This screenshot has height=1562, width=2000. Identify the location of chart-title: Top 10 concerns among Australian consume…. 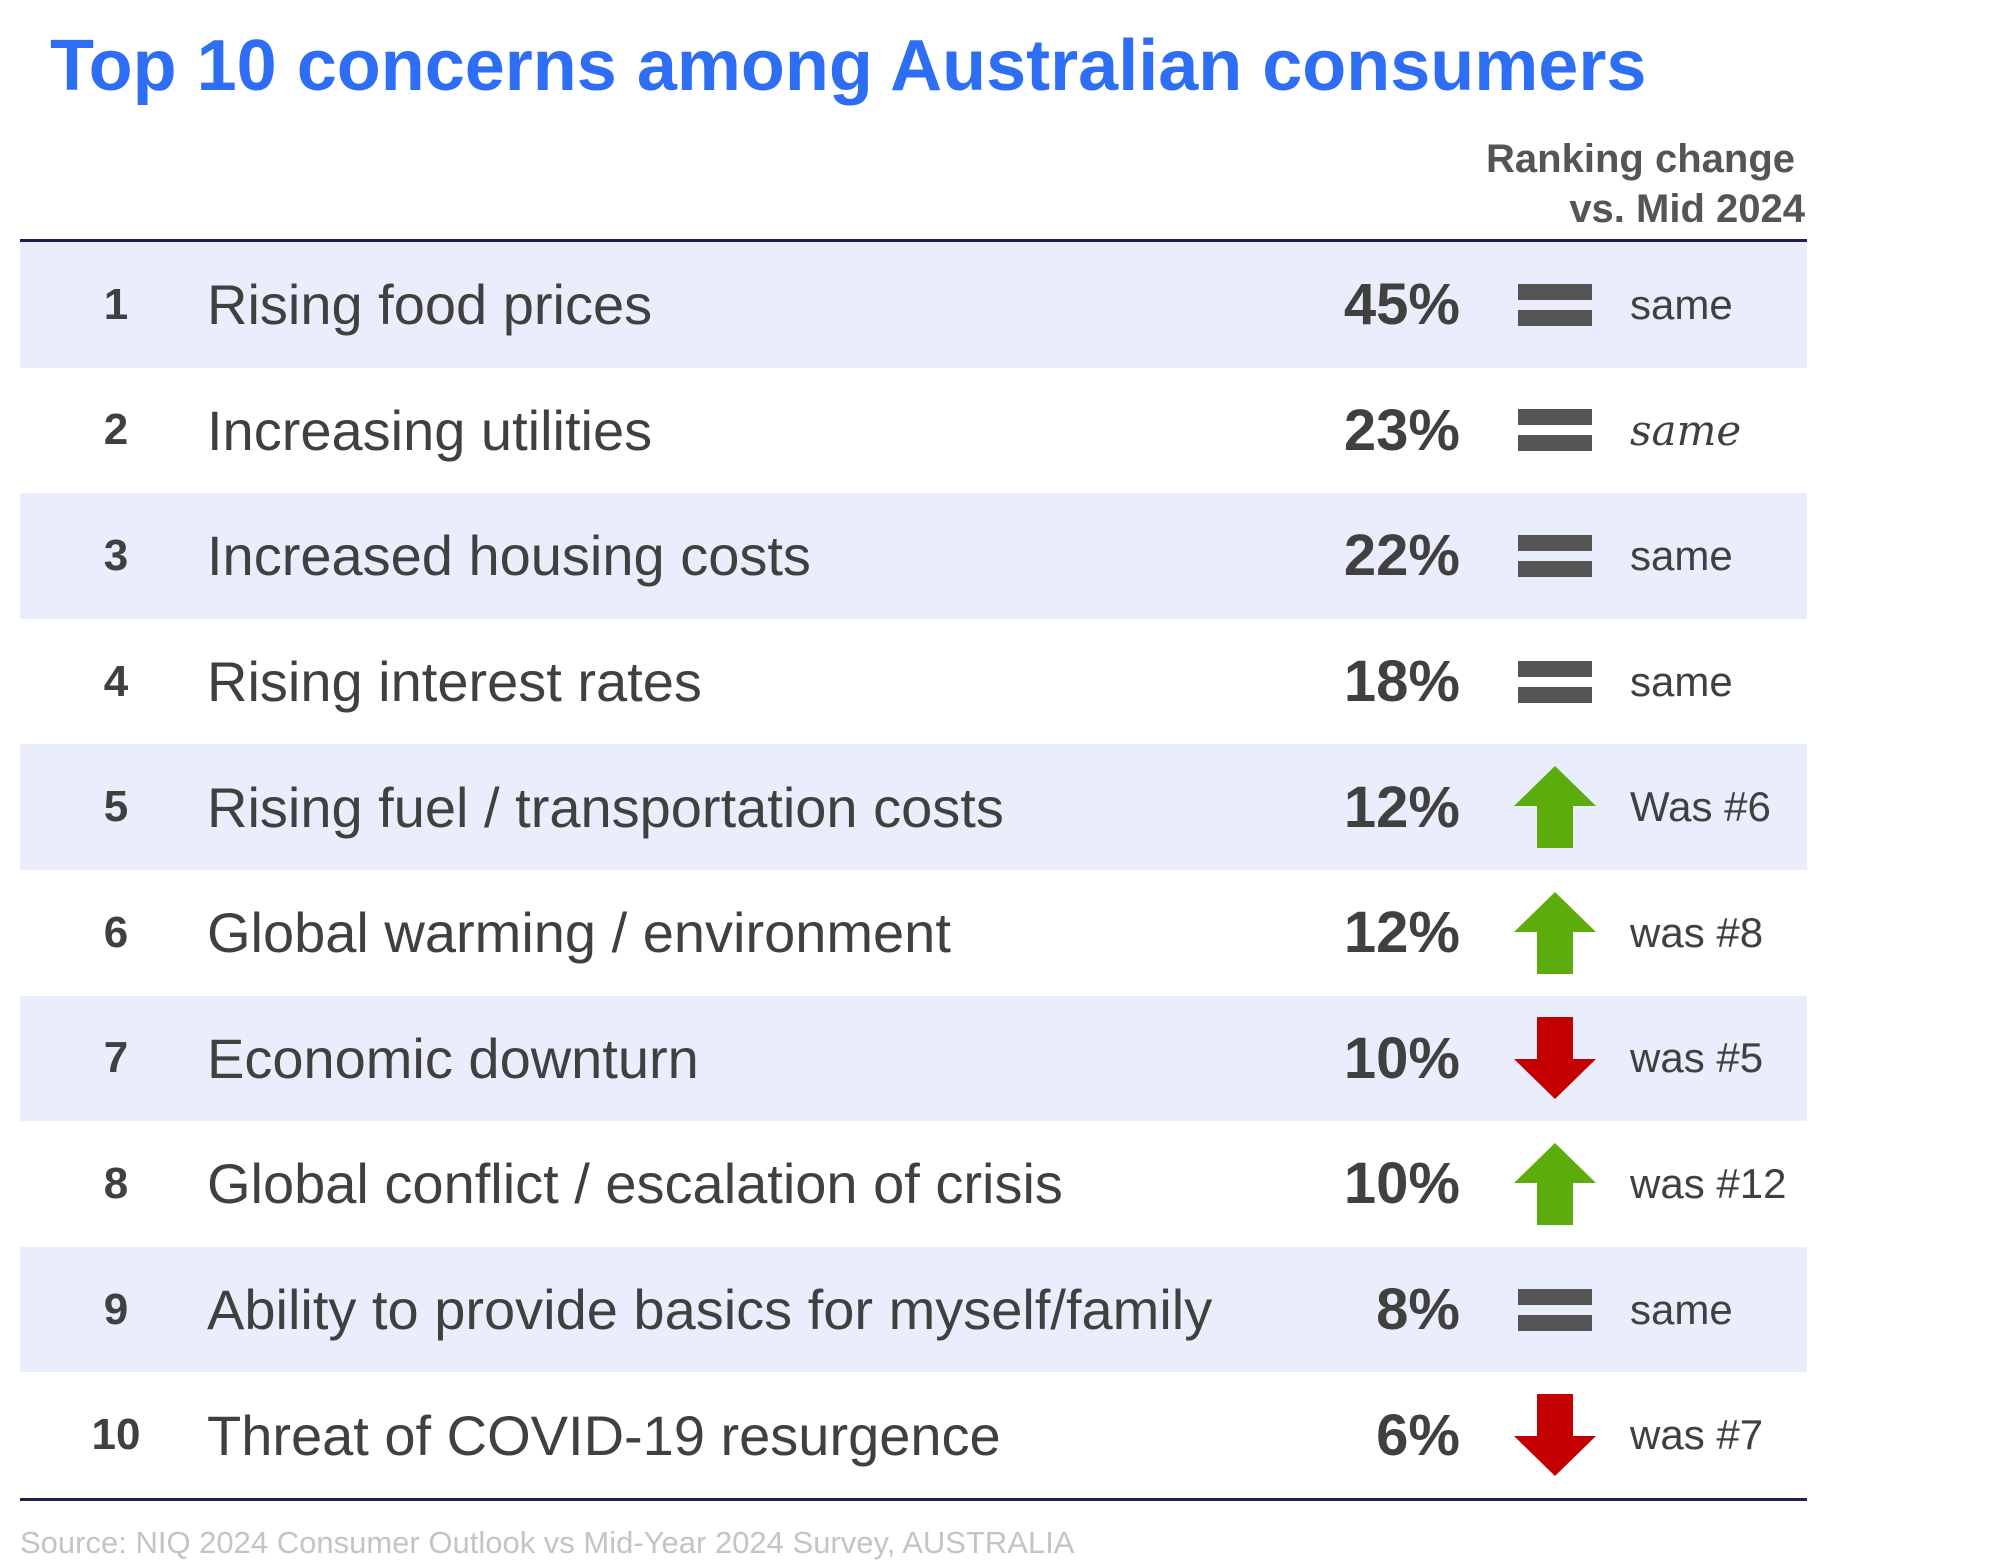
(848, 66).